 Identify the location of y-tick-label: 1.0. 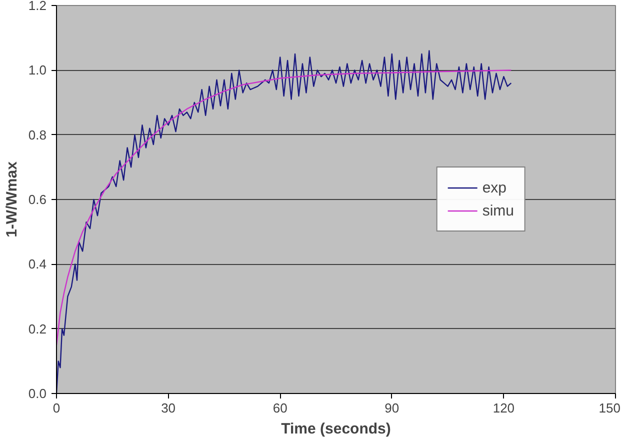
(37, 70).